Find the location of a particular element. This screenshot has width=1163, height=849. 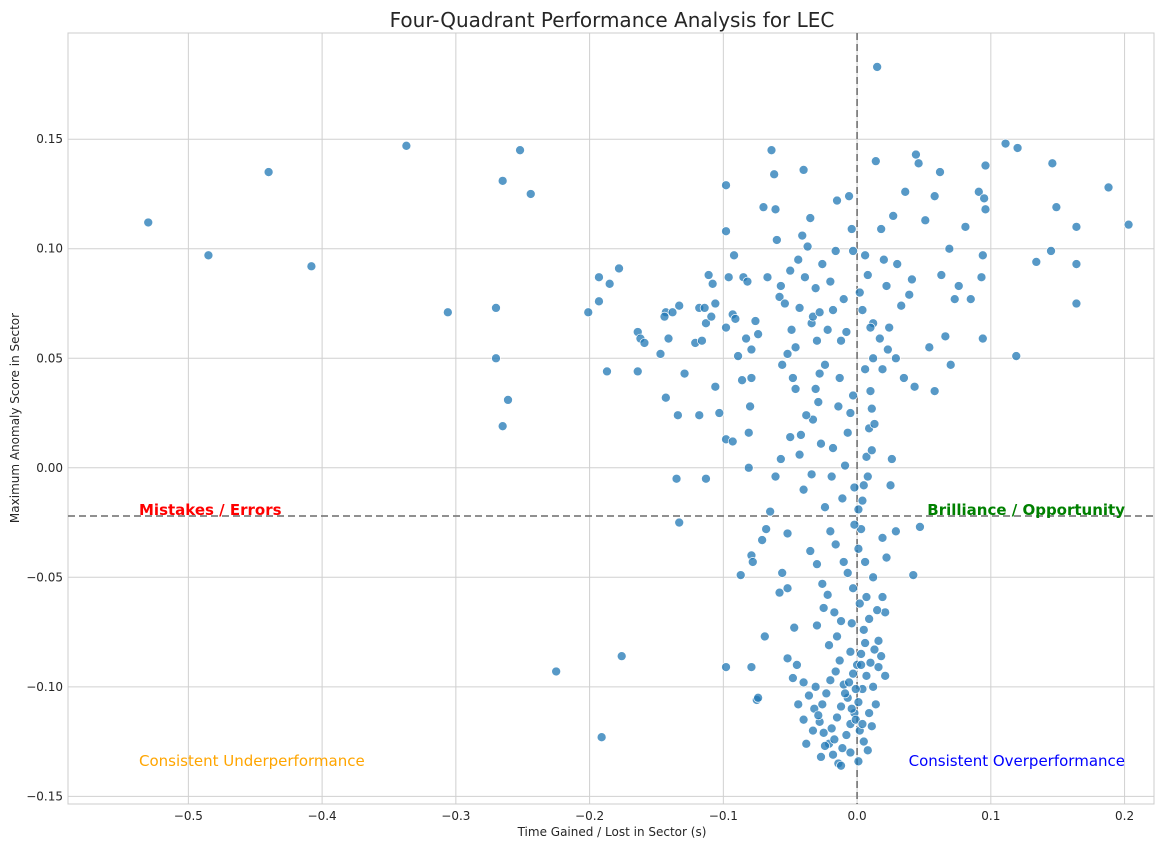

x-tick-label: −0.5 is located at coordinates (188, 816).